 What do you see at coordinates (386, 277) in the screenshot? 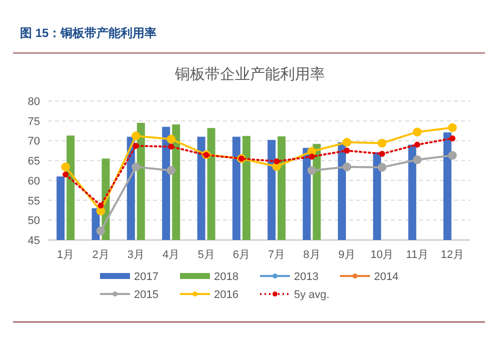
I see `legend-label: 2014` at bounding box center [386, 277].